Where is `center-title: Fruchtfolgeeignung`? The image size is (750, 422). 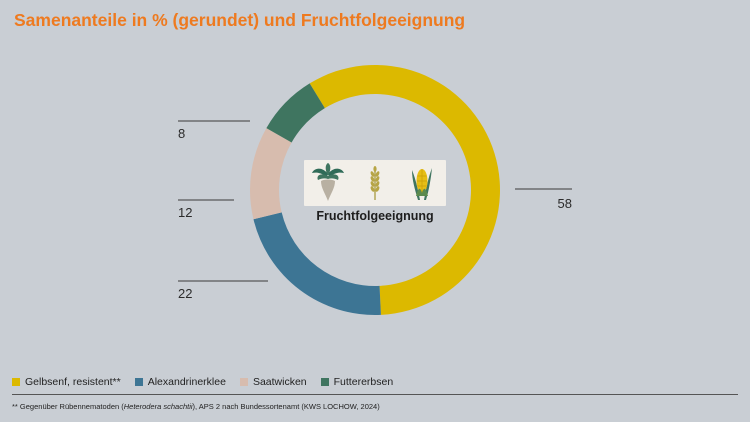 center-title: Fruchtfolgeeignung is located at coordinates (375, 216).